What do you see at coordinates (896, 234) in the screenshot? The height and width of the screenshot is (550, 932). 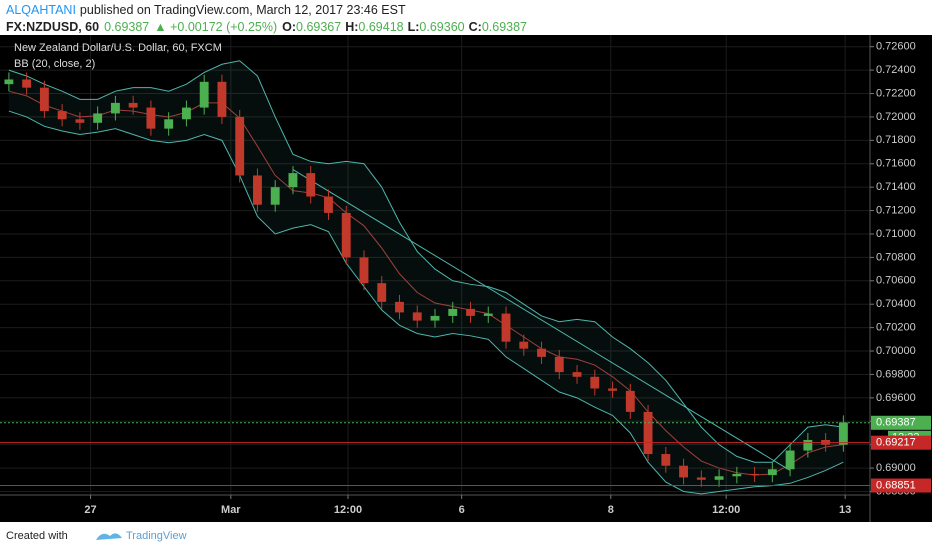 I see `y-tick-label: 0.71000` at bounding box center [896, 234].